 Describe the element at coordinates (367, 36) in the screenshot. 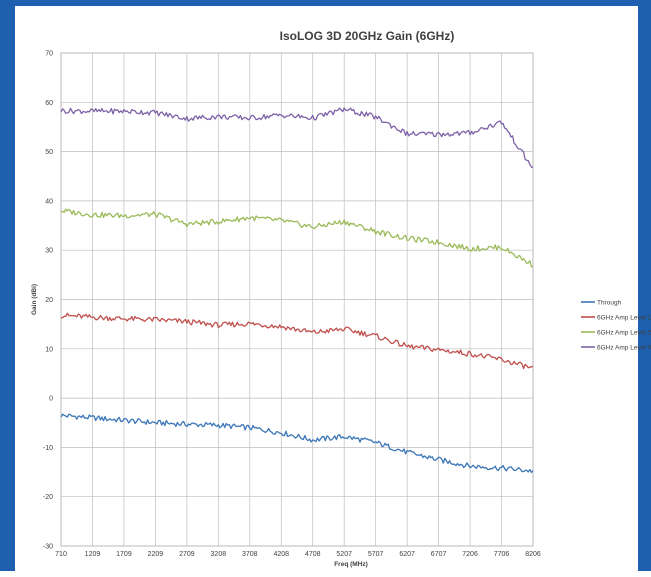

I see `chart-title: IsoLOG 3D 20GHz Gain (6GHz)` at that location.